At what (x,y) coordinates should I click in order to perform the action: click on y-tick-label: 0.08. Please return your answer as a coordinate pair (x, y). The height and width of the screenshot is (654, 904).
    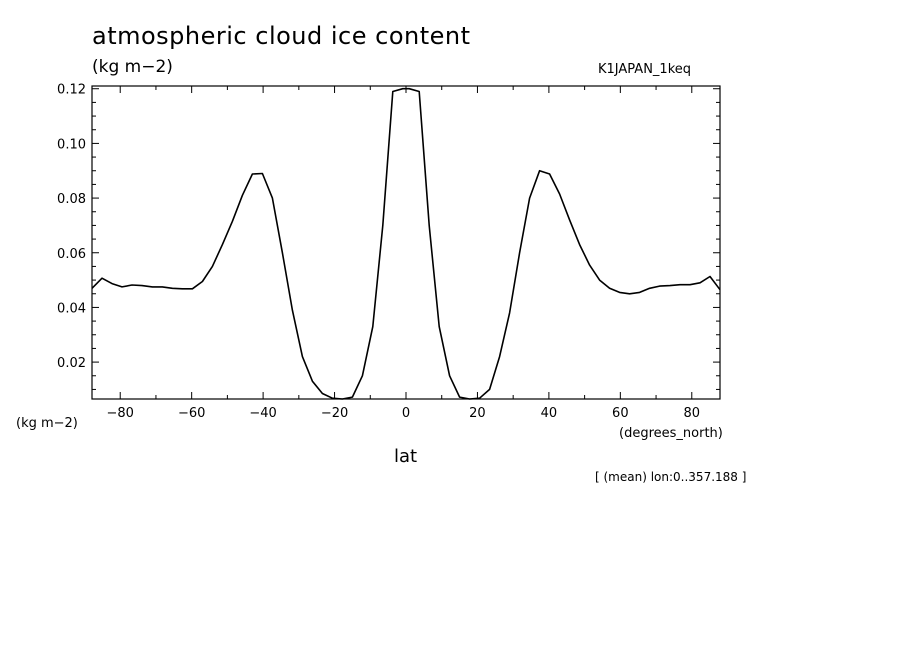
    Looking at the image, I should click on (71, 199).